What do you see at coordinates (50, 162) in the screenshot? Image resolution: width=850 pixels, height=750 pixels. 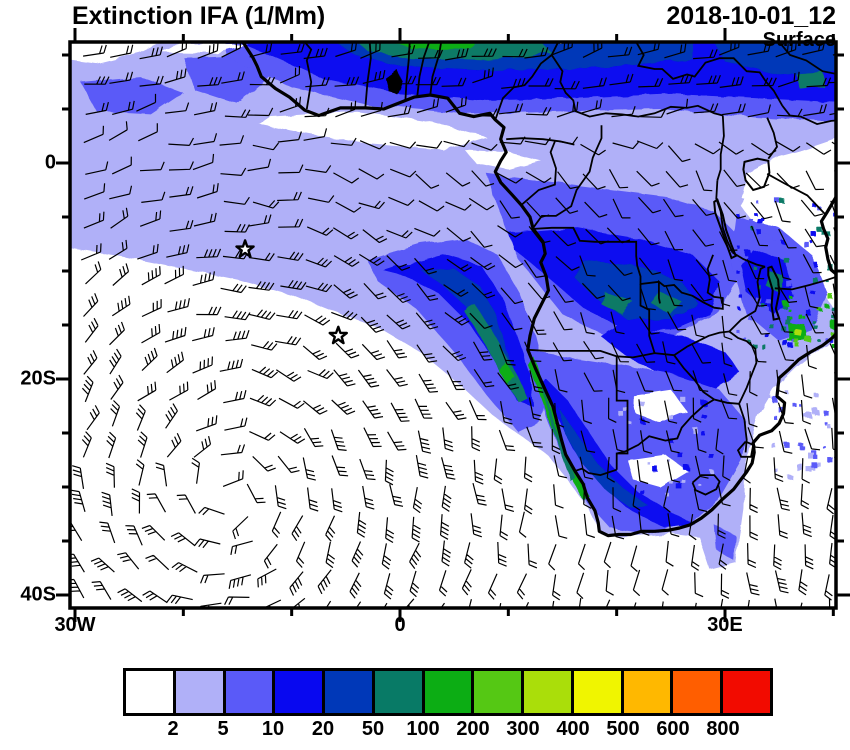 I see `y-tick-label: 0` at bounding box center [50, 162].